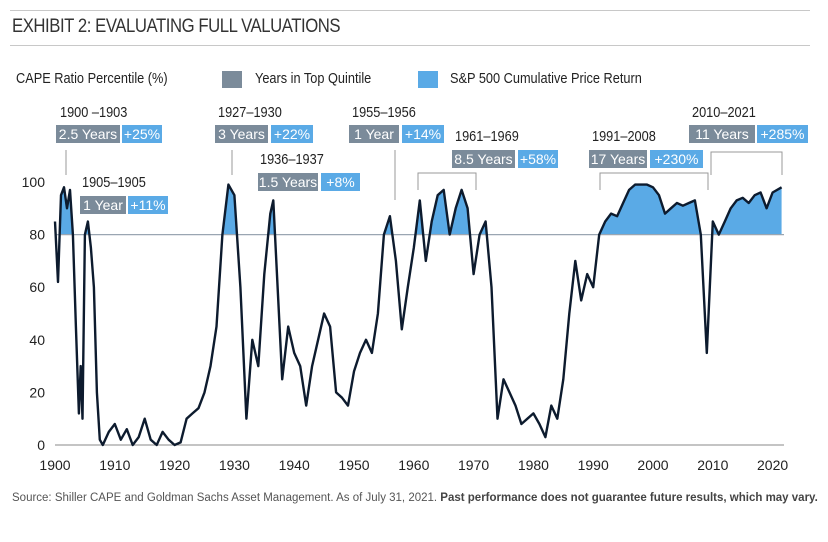 The width and height of the screenshot is (828, 542). I want to click on x-tick-label: 1990, so click(593, 465).